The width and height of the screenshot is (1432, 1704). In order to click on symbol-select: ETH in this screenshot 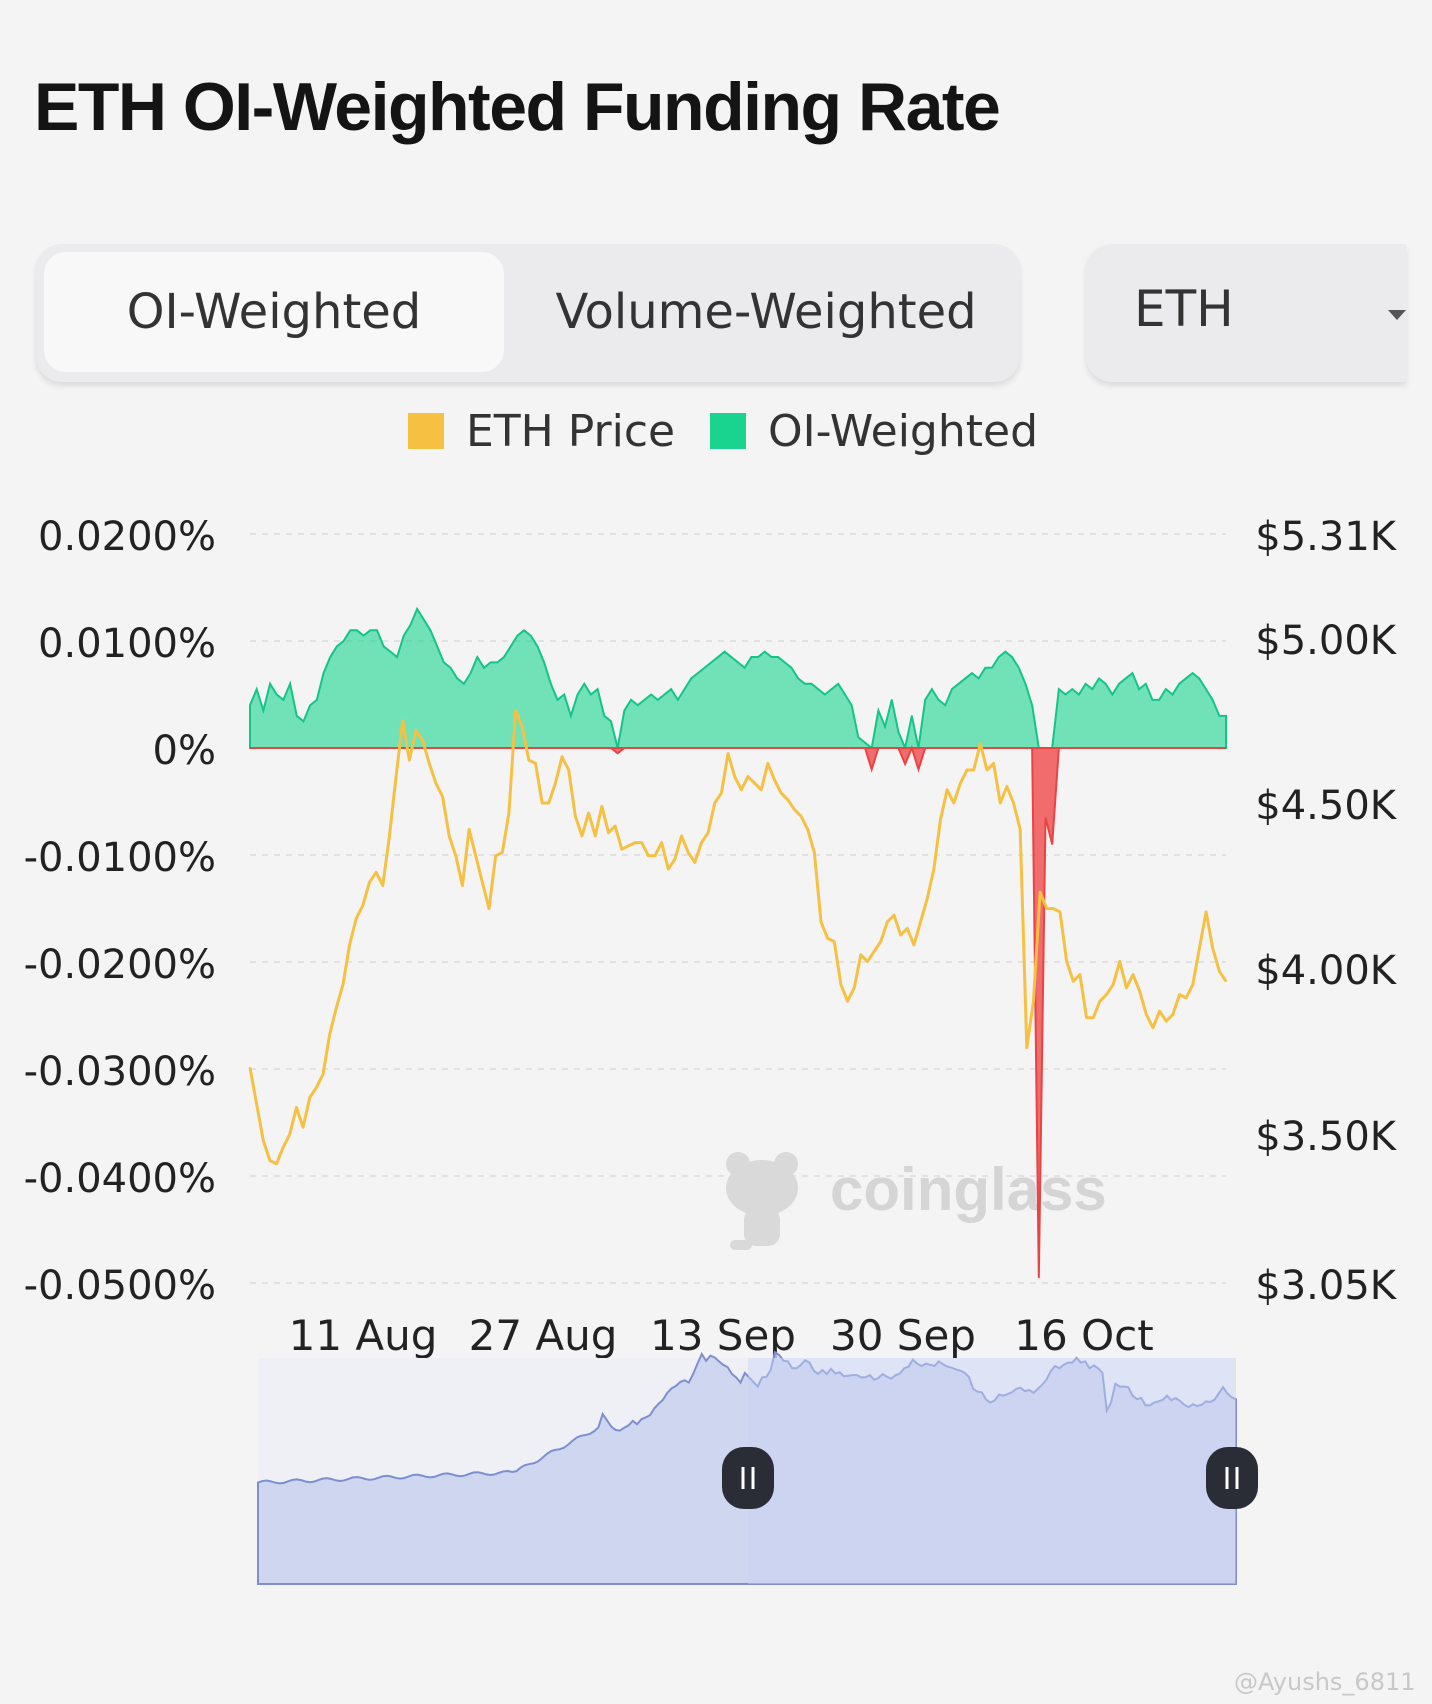, I will do `click(1246, 313)`.